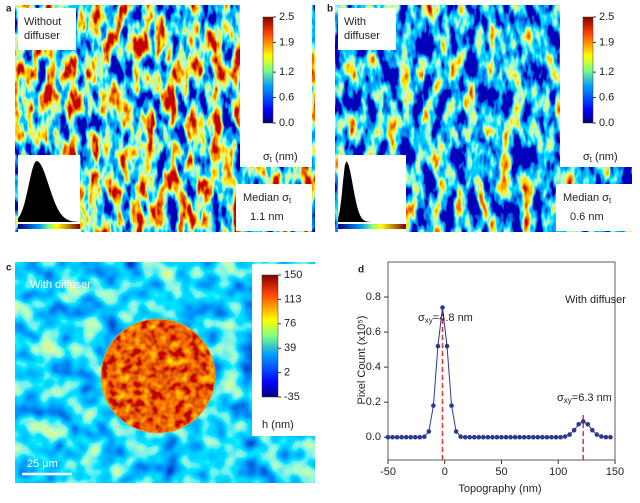 The image size is (640, 503). Describe the element at coordinates (267, 217) in the screenshot. I see `annotation-value: 1.1 nm` at that location.